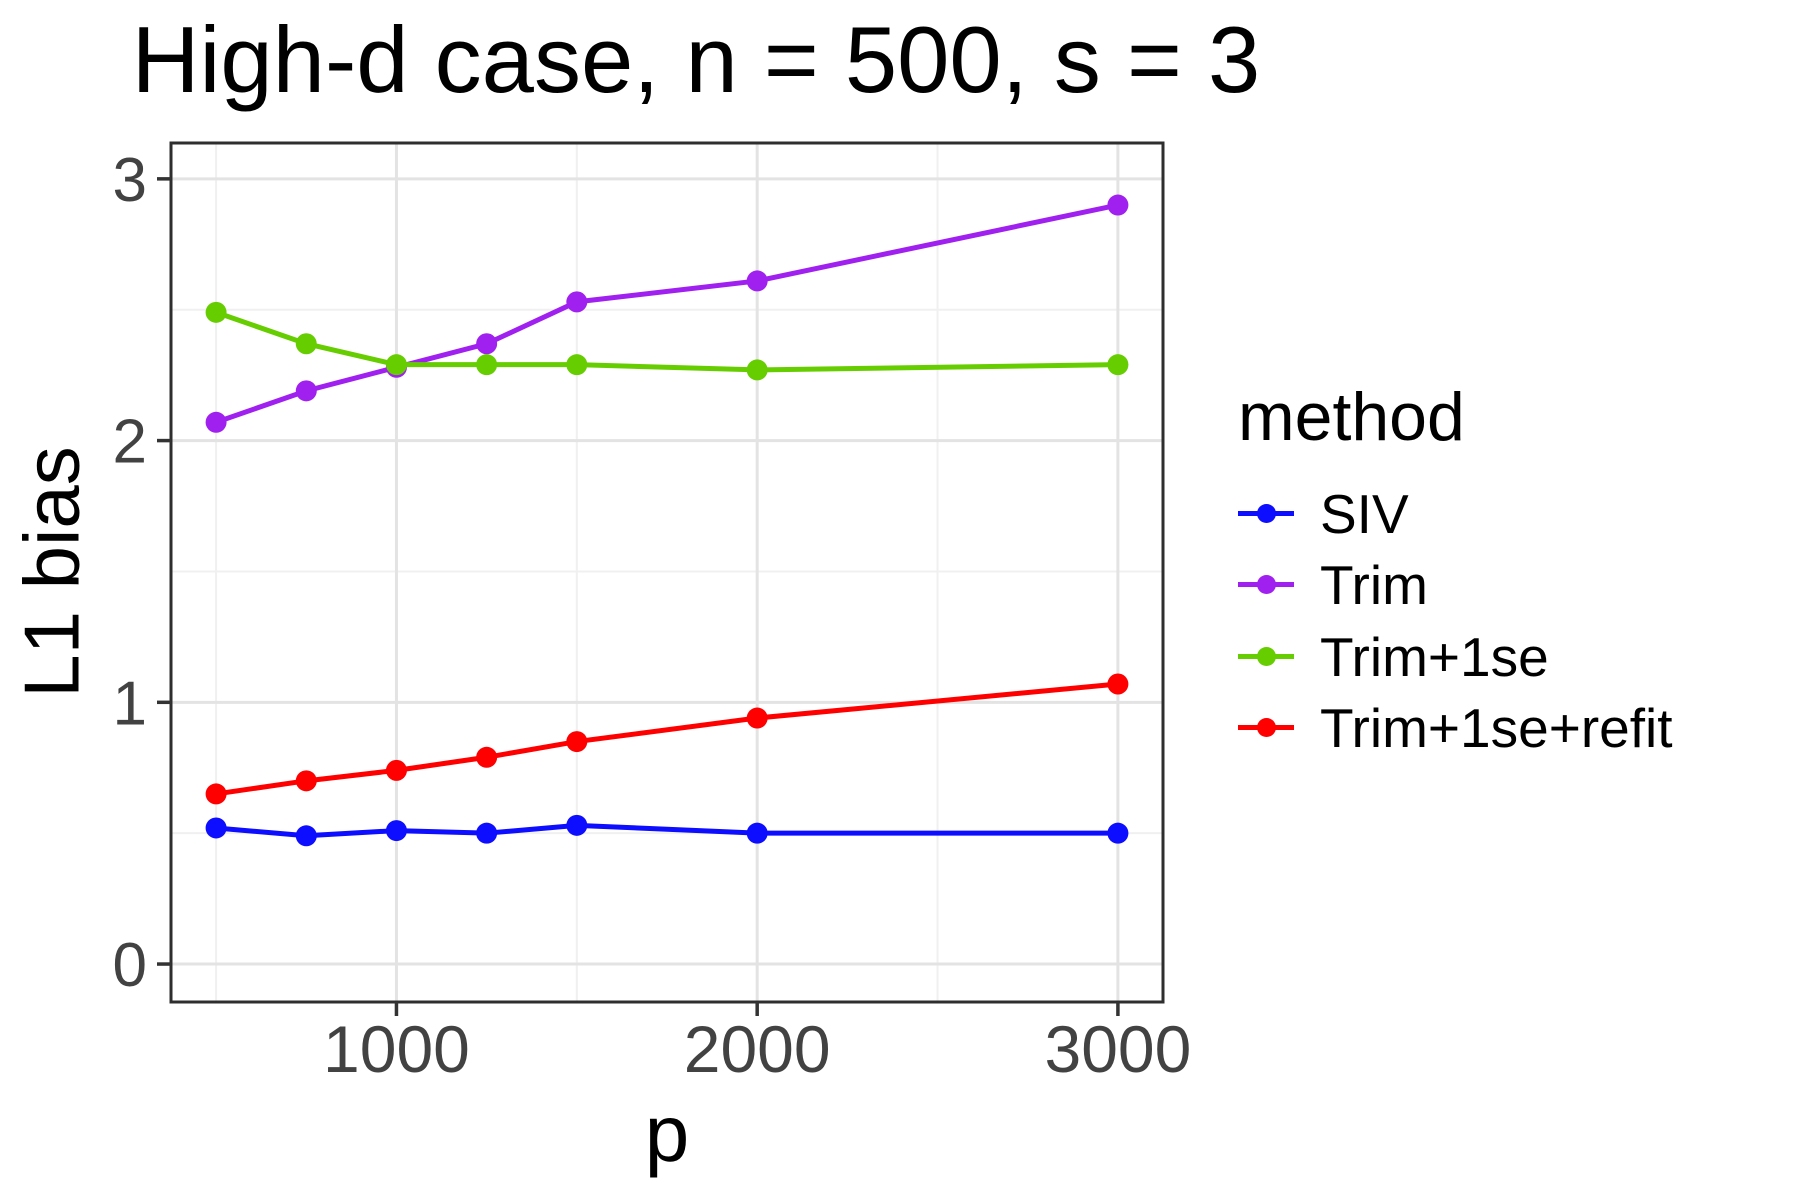 This screenshot has width=1800, height=1200. Describe the element at coordinates (696, 59) in the screenshot. I see `chart-title: High-d case, n = 500, s = 3` at that location.